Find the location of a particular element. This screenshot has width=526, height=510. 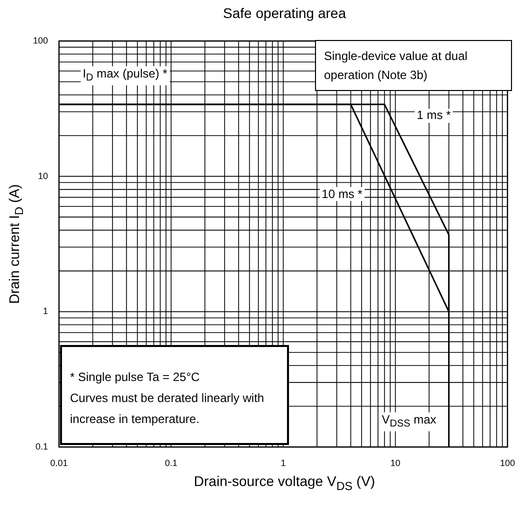

y-tick-label: 0.1 is located at coordinates (41, 446).